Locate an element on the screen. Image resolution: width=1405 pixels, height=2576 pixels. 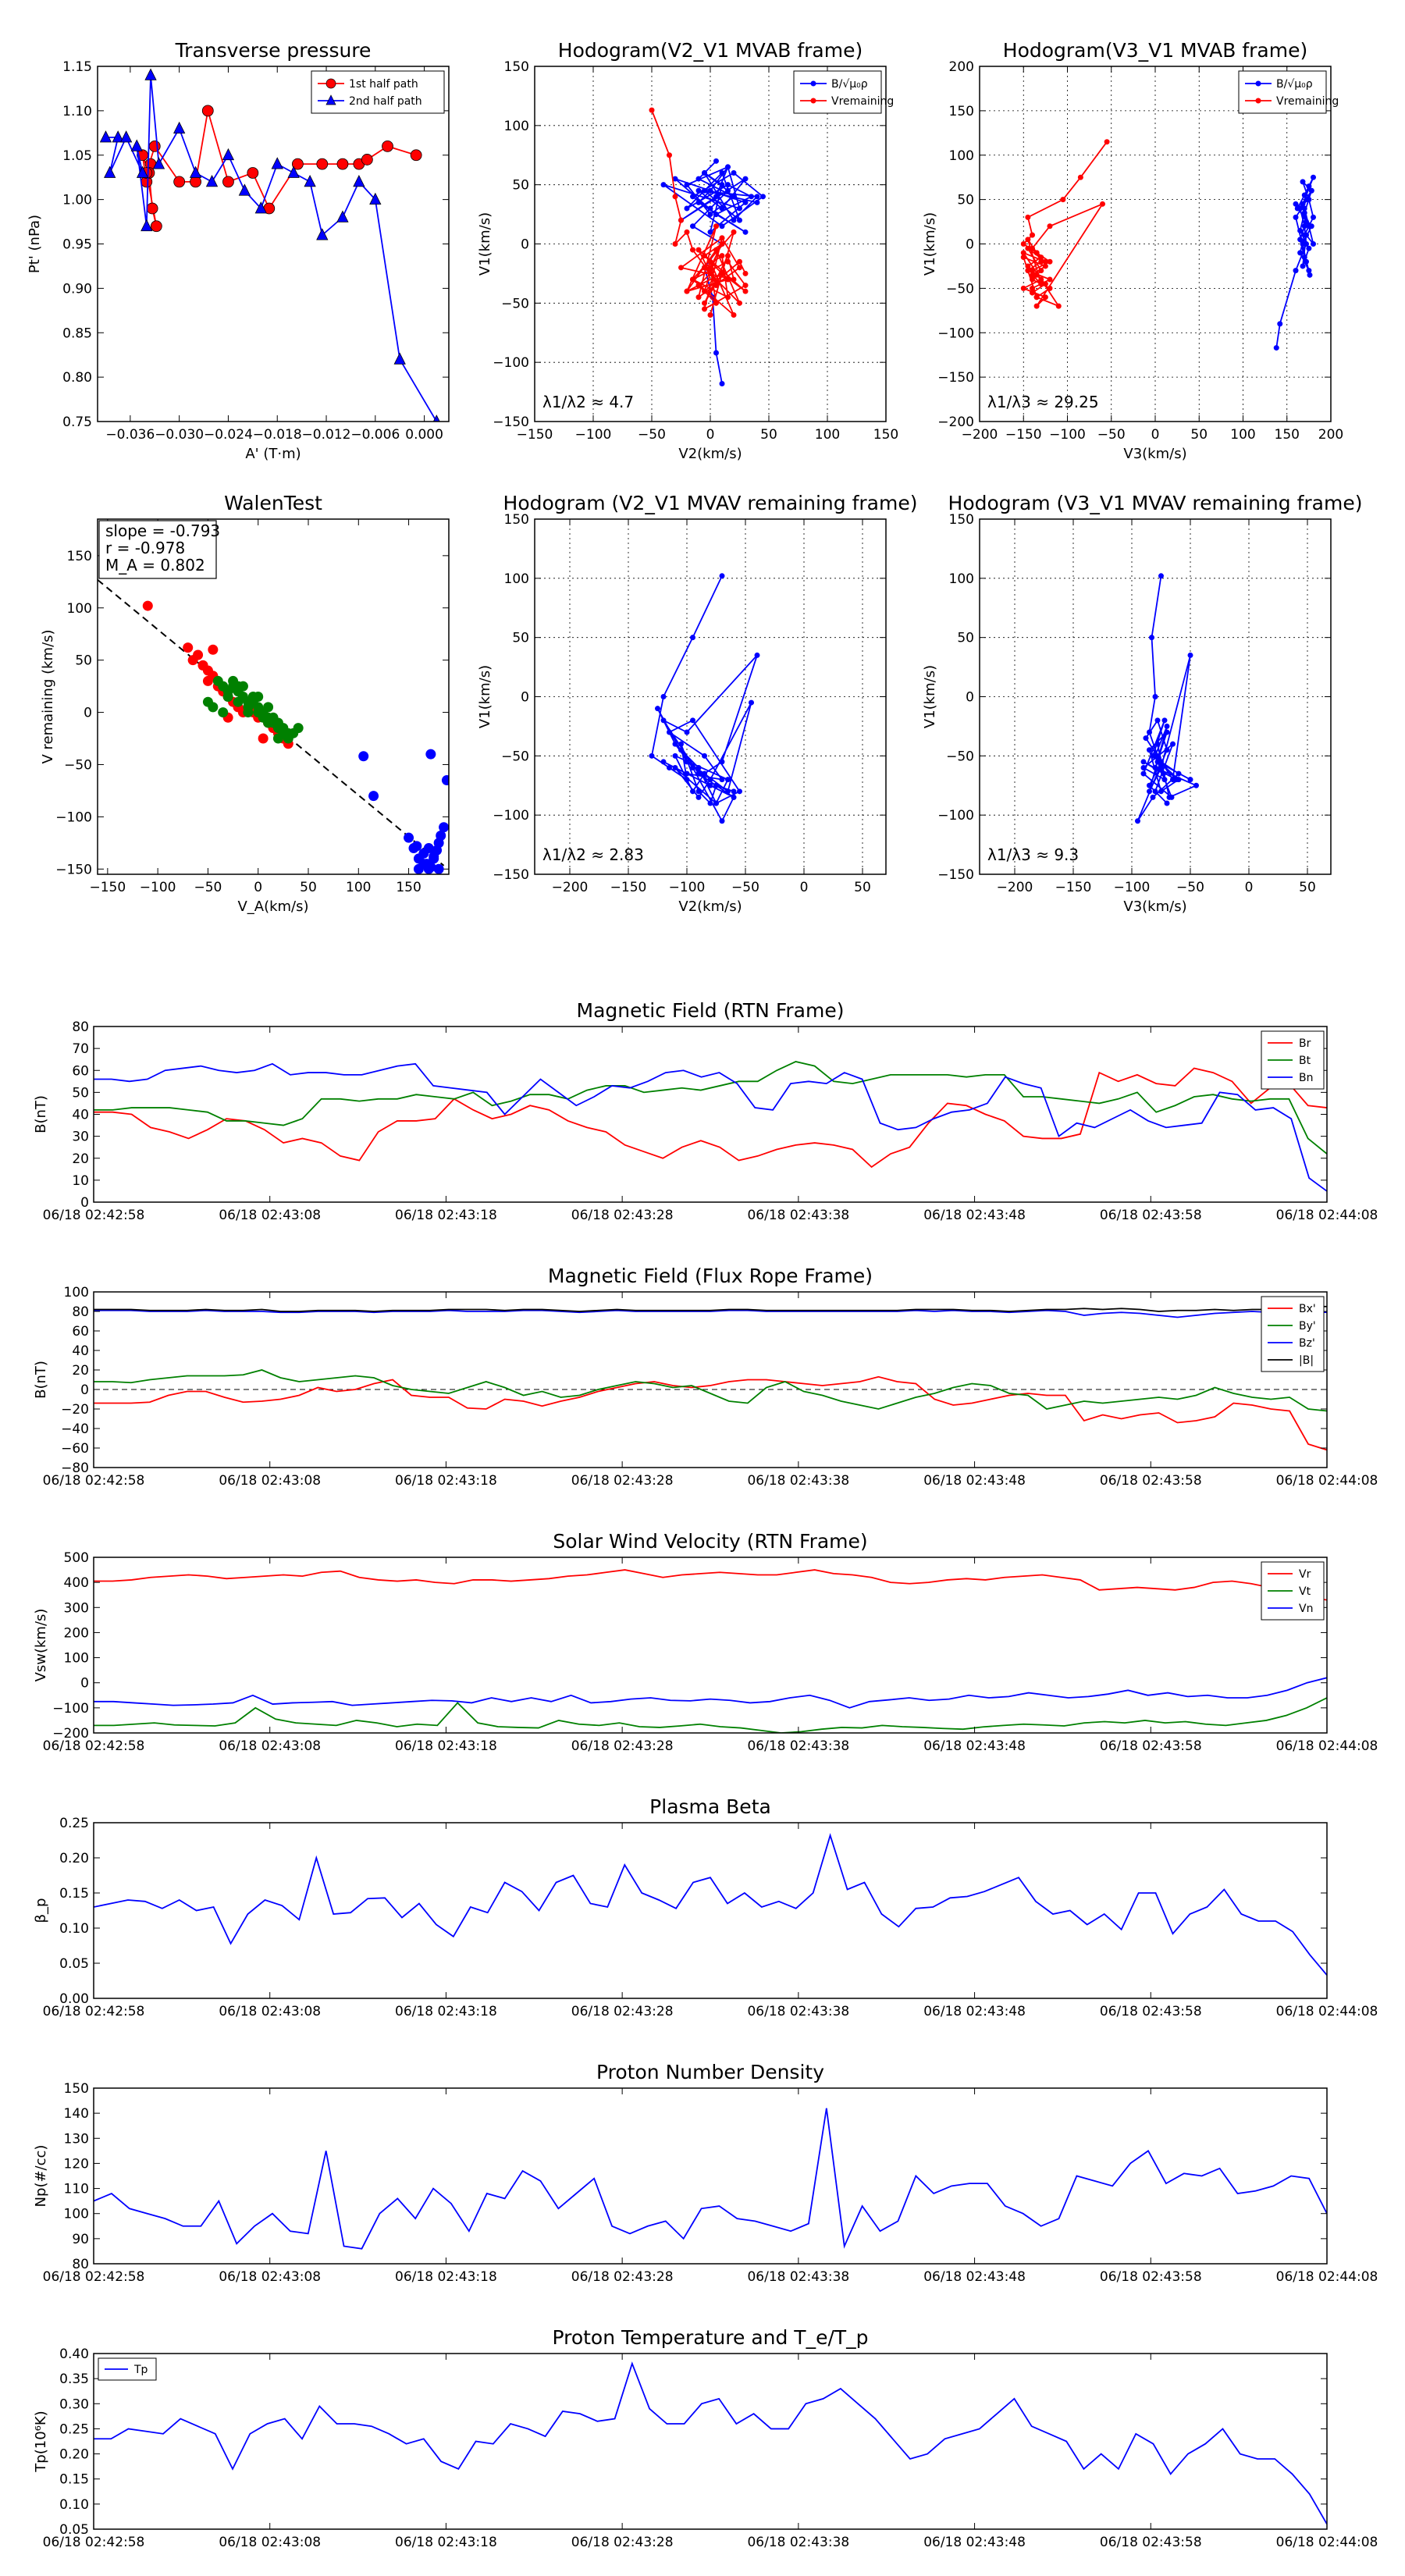
legend-label: Vremaining is located at coordinates (1307, 101).